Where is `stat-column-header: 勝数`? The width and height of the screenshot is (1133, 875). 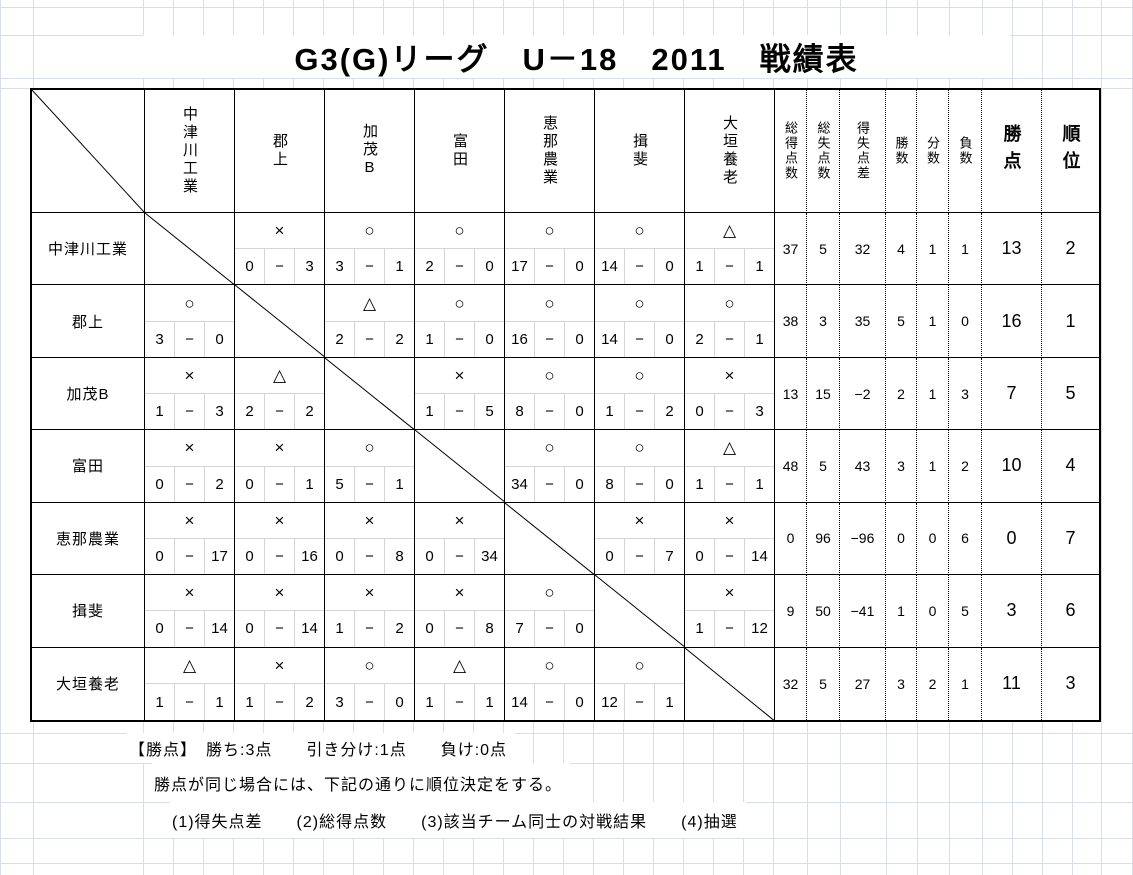 stat-column-header: 勝数 is located at coordinates (901, 151).